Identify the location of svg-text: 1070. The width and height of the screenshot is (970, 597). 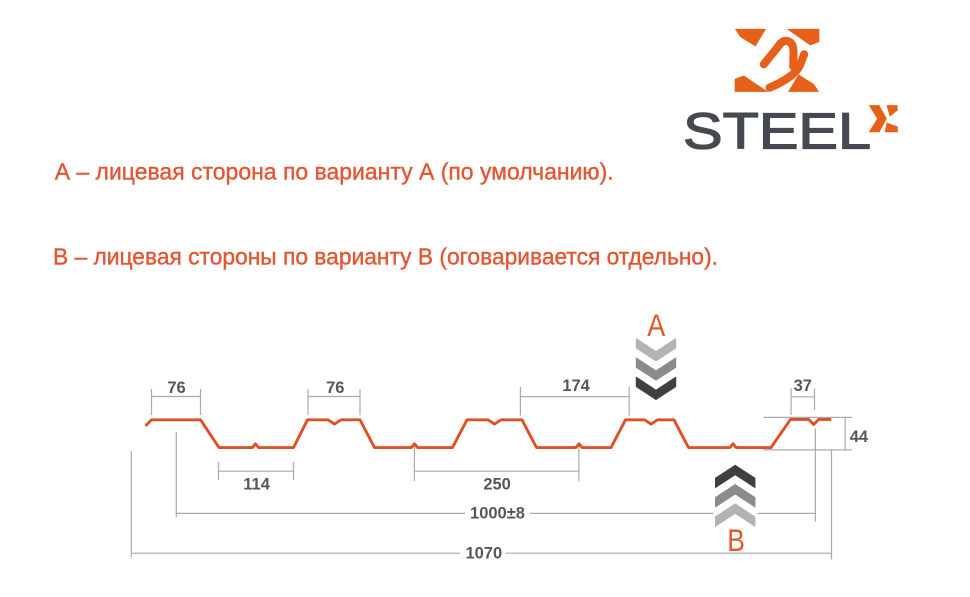
(483, 553).